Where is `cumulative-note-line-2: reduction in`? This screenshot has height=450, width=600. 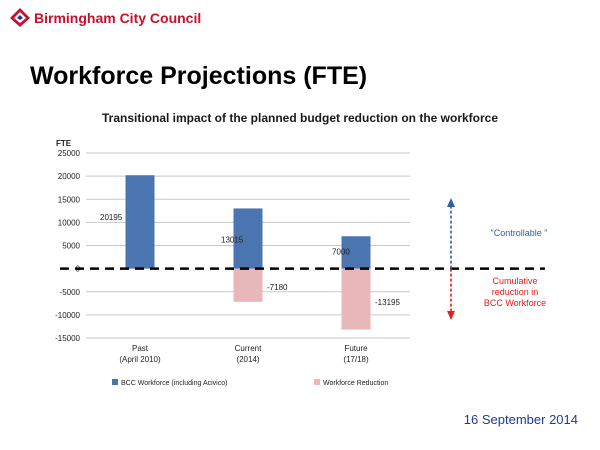 cumulative-note-line-2: reduction in is located at coordinates (515, 292).